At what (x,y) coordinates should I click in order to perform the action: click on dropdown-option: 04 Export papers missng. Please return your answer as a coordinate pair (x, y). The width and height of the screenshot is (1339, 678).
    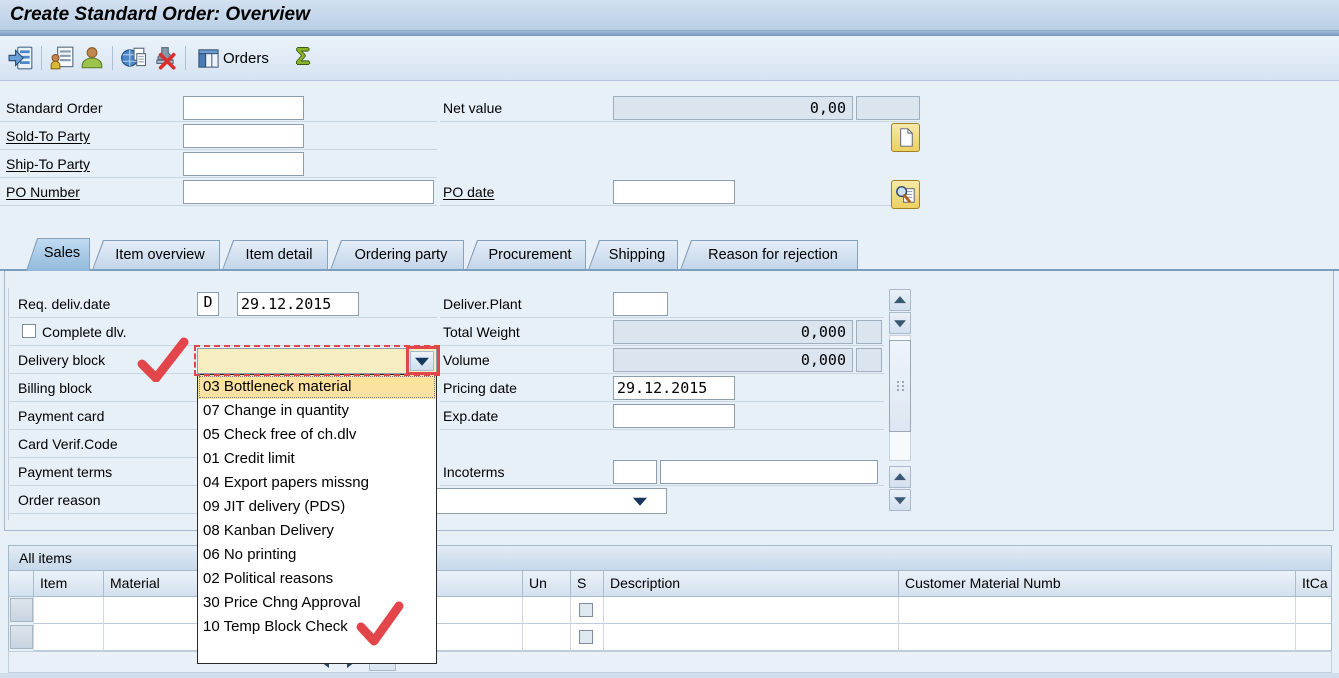
    Looking at the image, I should click on (286, 482).